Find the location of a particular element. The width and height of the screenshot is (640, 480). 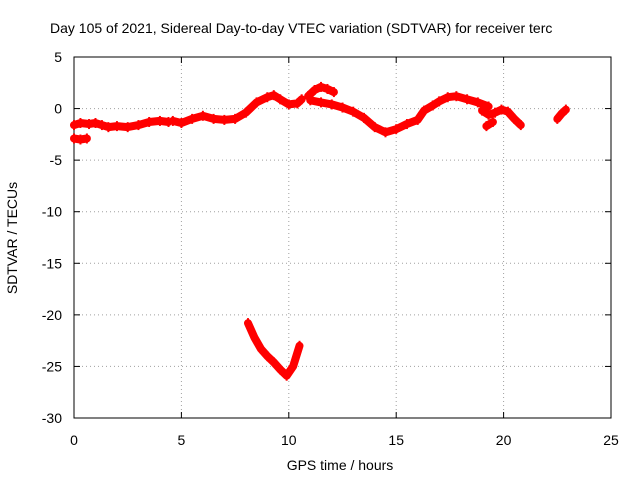

y-tick-label: 0 is located at coordinates (58, 109).